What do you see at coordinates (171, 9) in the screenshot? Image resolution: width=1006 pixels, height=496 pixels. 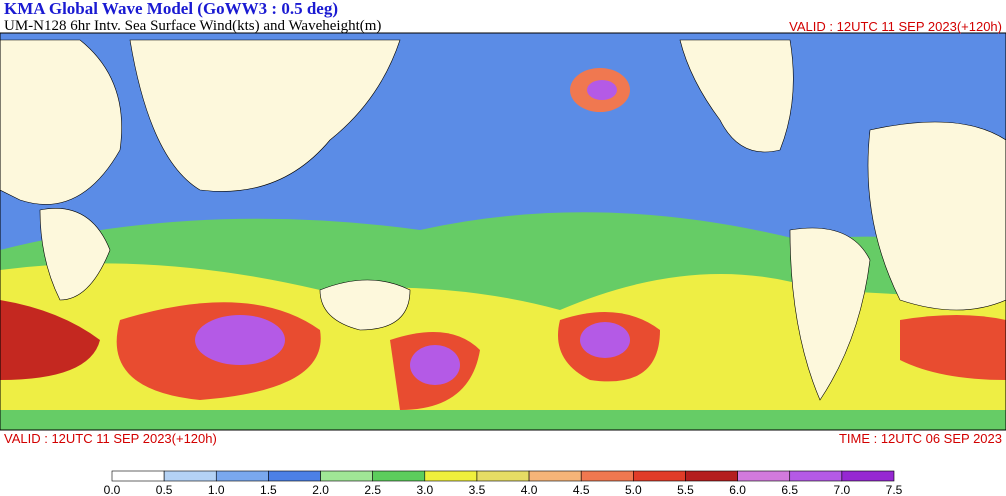 I see `title: KMA Global Wave Model (GoWW3 : 0.5 deg)` at bounding box center [171, 9].